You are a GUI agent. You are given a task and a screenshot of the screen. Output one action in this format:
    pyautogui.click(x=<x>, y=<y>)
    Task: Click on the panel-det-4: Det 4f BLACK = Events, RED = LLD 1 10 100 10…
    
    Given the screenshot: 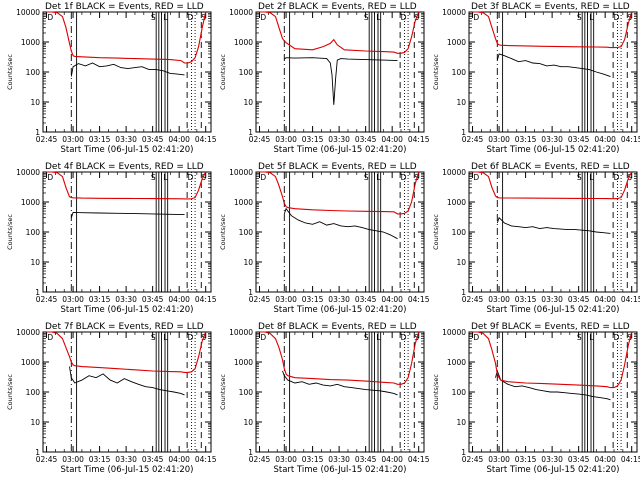 What is the action you would take?
    pyautogui.click(x=111, y=238)
    